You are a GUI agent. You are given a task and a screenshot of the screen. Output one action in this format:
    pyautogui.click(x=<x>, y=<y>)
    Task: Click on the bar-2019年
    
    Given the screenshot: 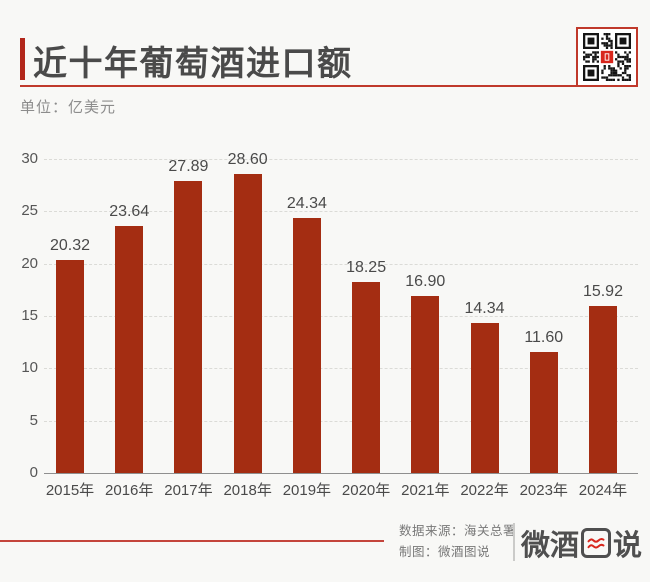 What is the action you would take?
    pyautogui.click(x=306, y=345)
    